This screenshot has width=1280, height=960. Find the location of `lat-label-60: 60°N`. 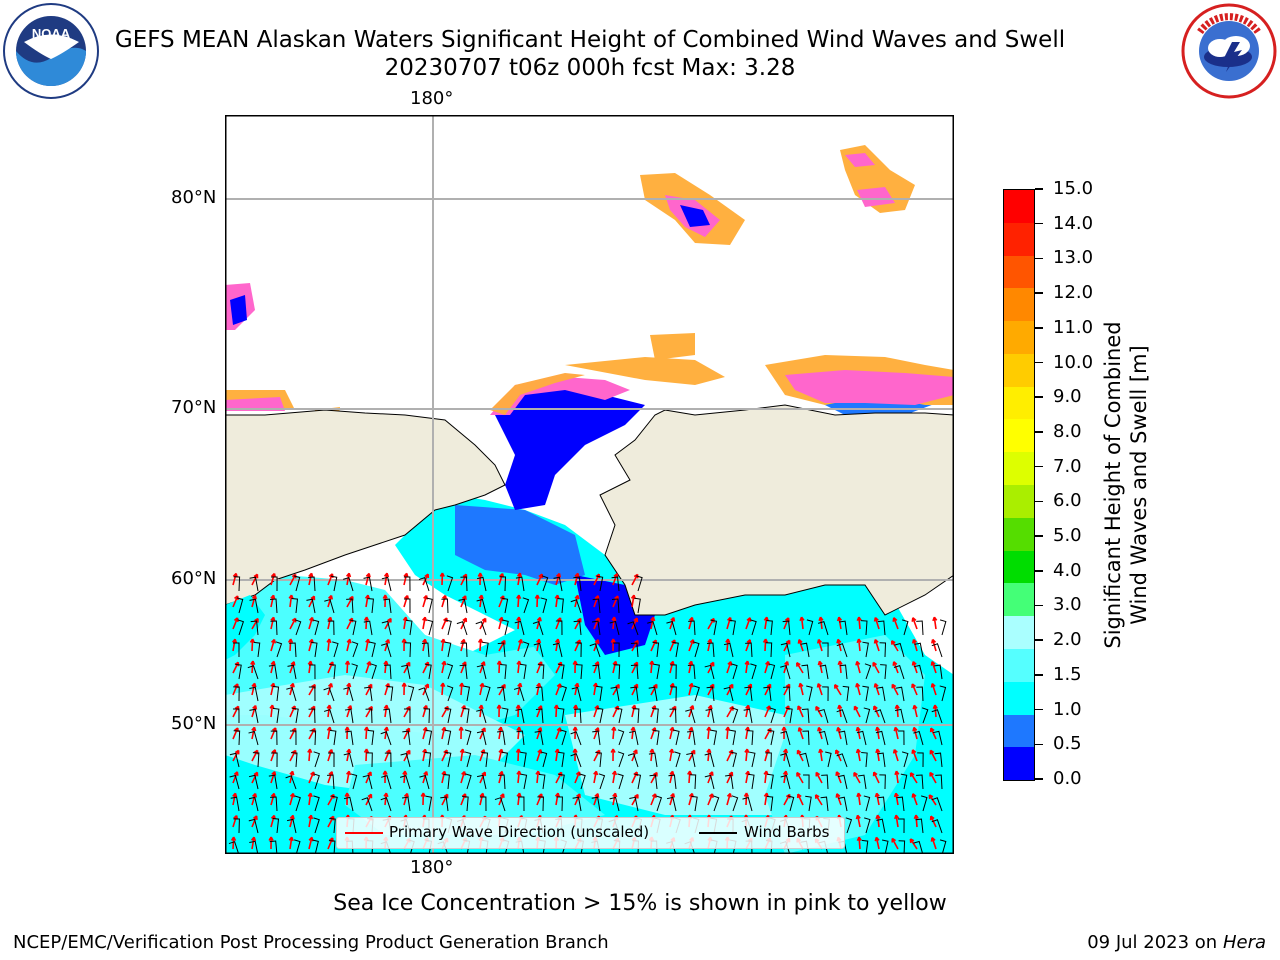

lat-label-60: 60°N is located at coordinates (194, 578).